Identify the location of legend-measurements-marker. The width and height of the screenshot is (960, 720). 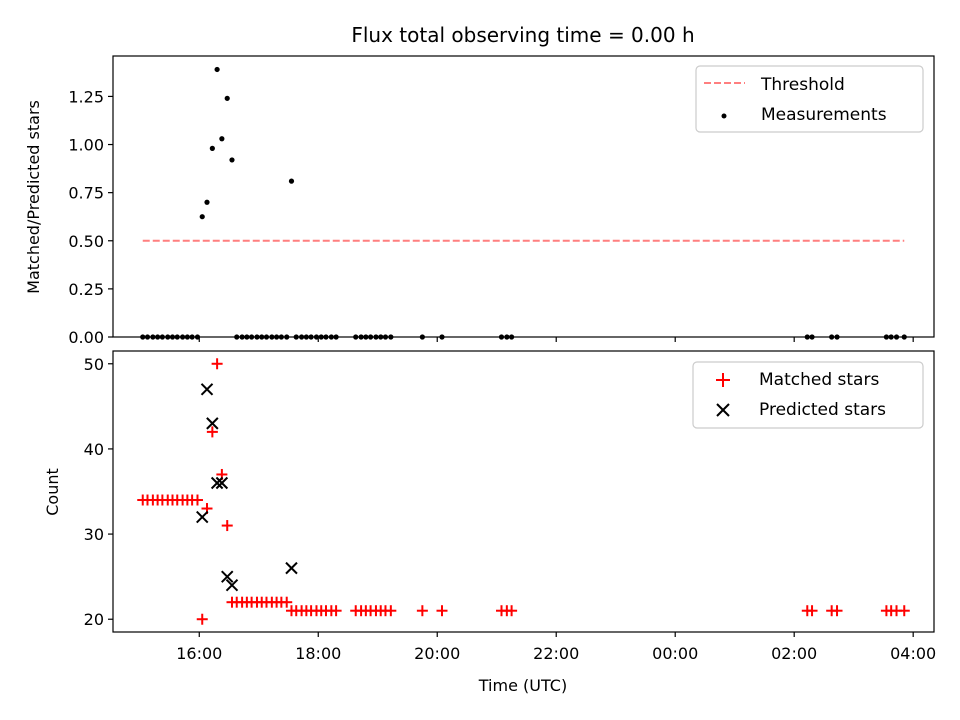
(724, 116).